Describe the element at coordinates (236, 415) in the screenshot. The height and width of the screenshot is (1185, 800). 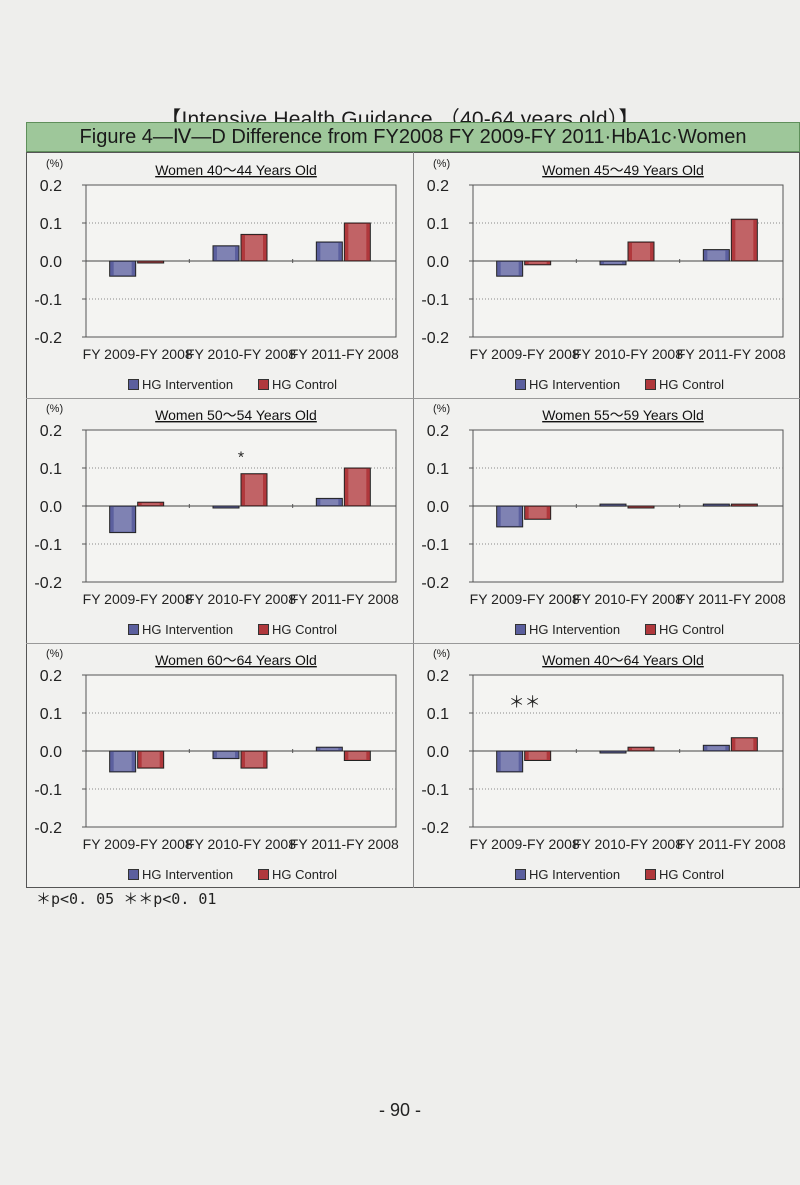
I see `chart-title: Women 50～54 Years Old` at that location.